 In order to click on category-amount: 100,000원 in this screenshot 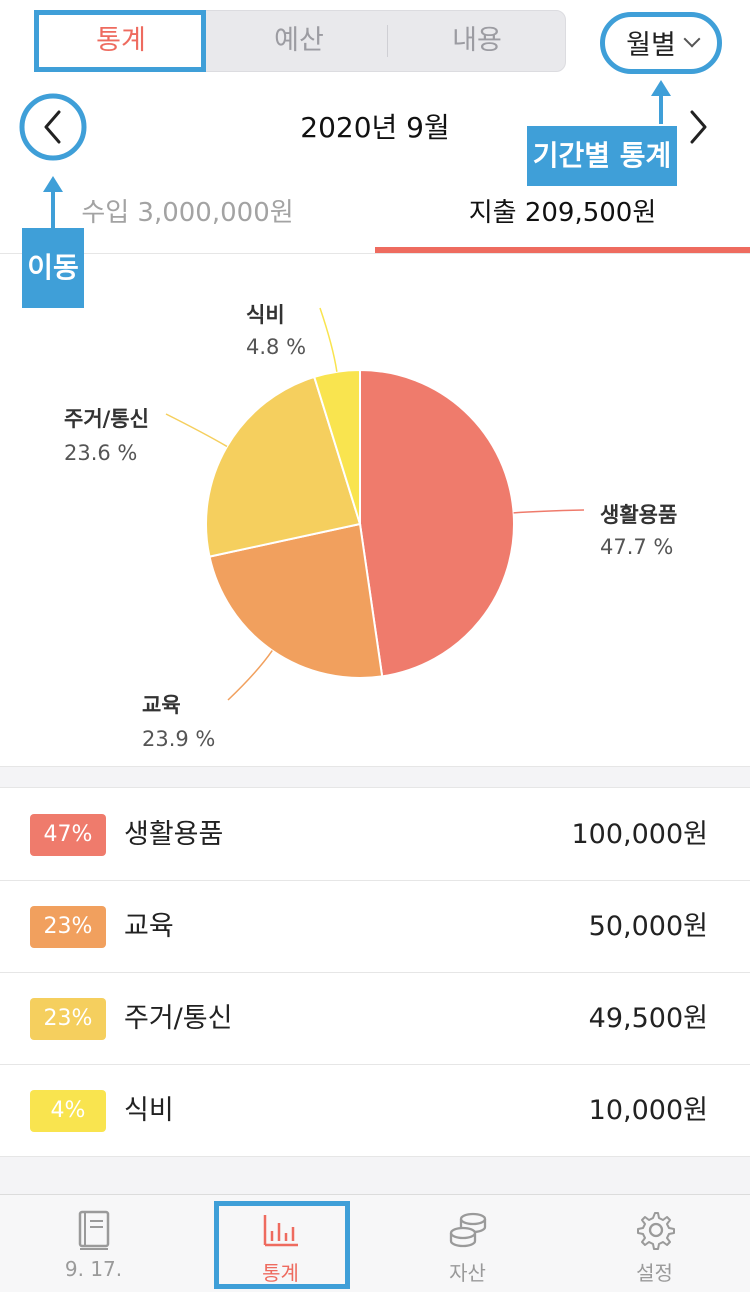, I will do `click(640, 834)`.